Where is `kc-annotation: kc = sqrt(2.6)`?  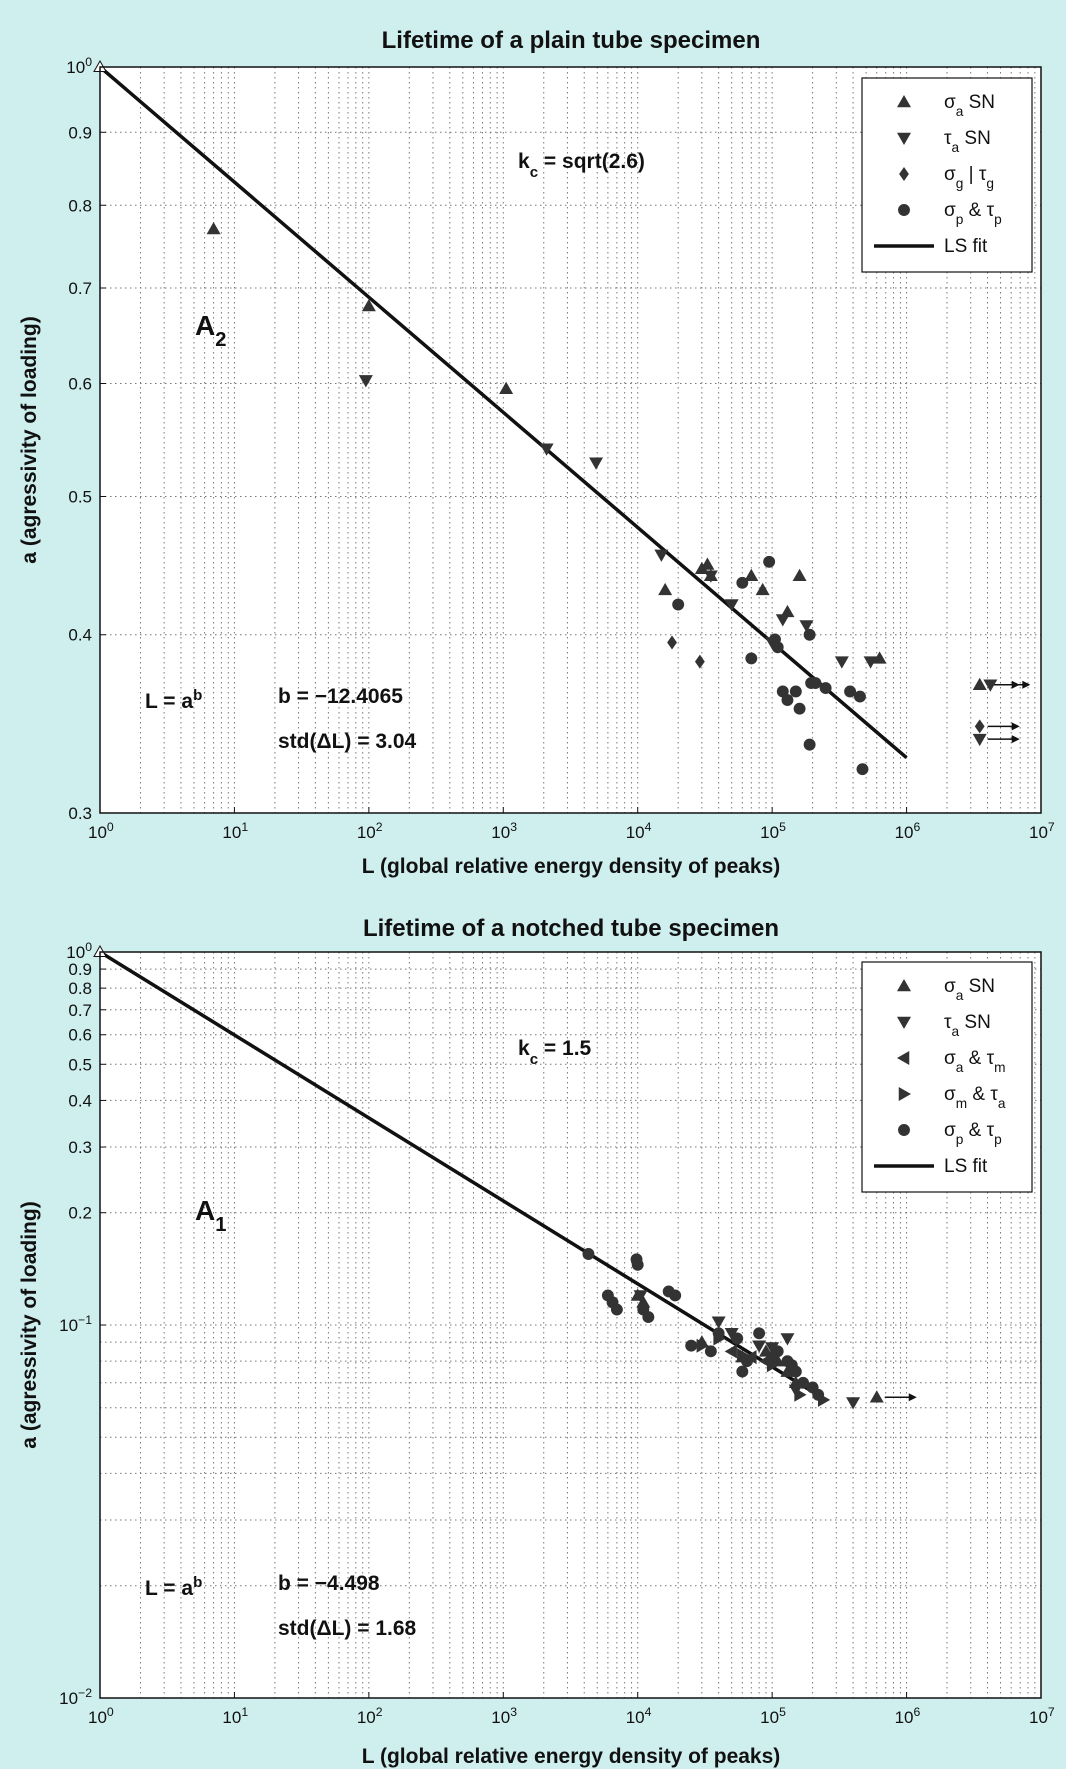 kc-annotation: kc = sqrt(2.6) is located at coordinates (581, 165).